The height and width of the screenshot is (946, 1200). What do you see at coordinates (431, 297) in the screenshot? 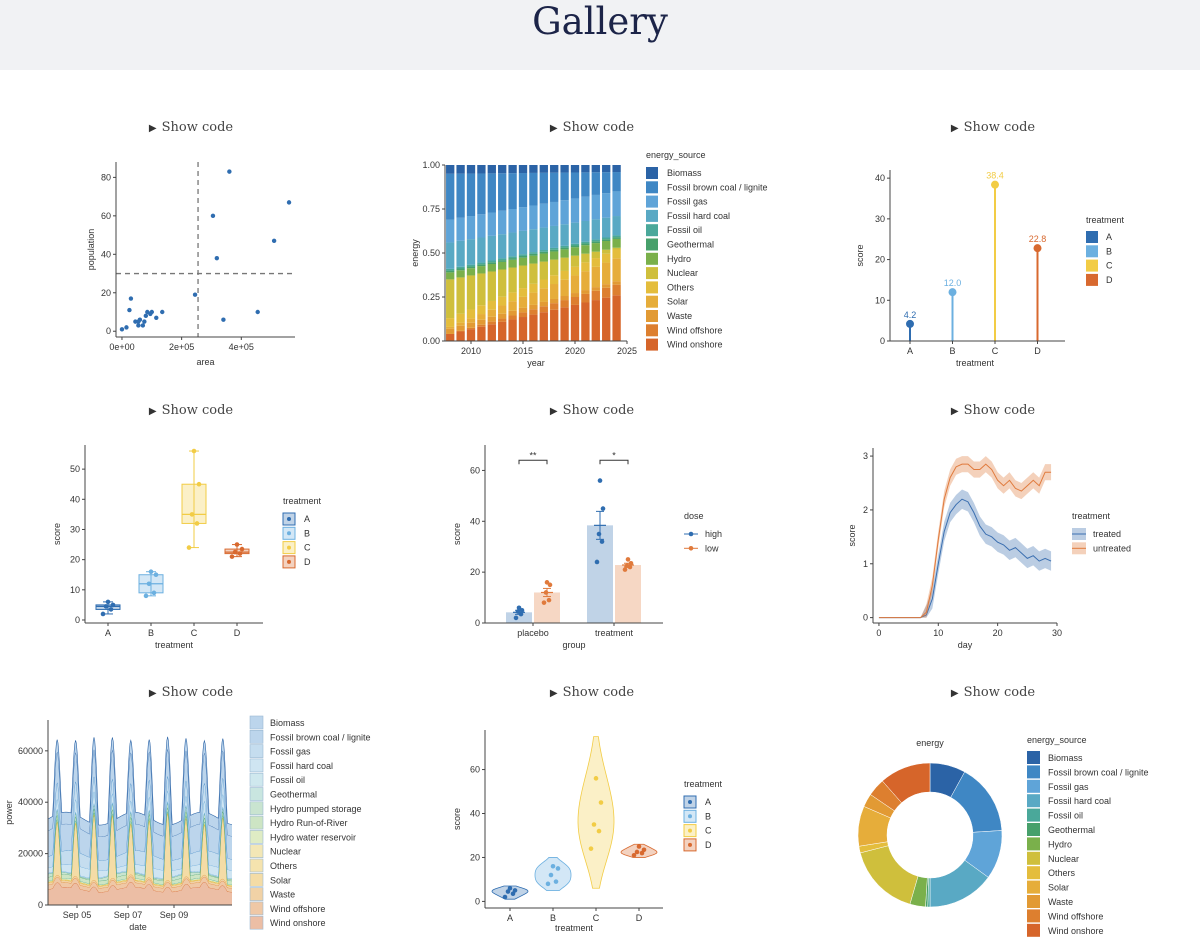
I see `y-tick-label: 0.25` at bounding box center [431, 297].